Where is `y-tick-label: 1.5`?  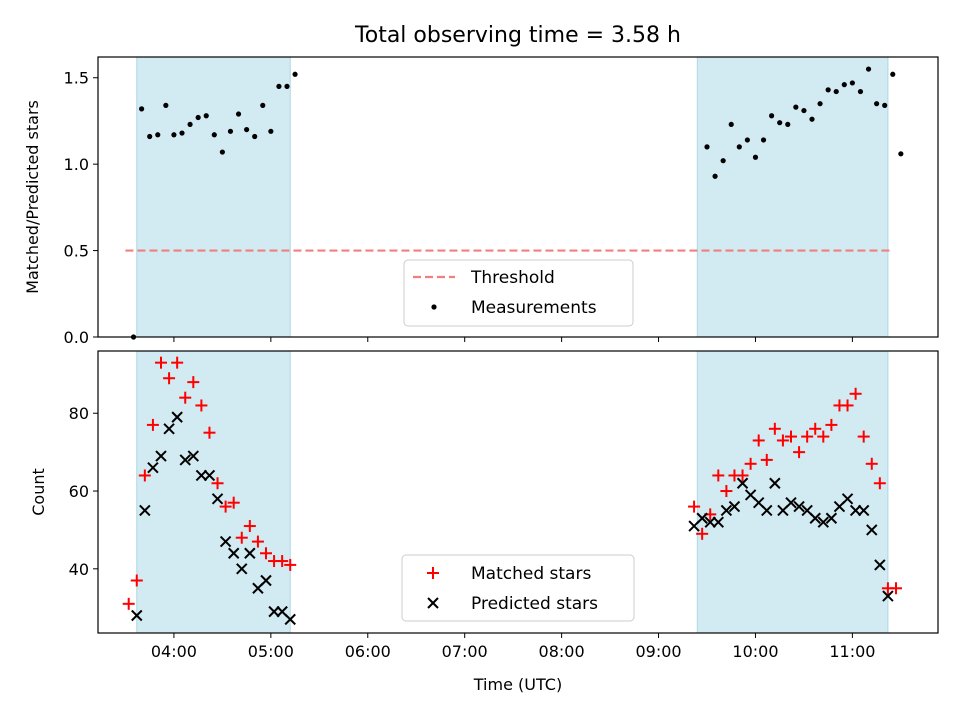
y-tick-label: 1.5 is located at coordinates (76, 78).